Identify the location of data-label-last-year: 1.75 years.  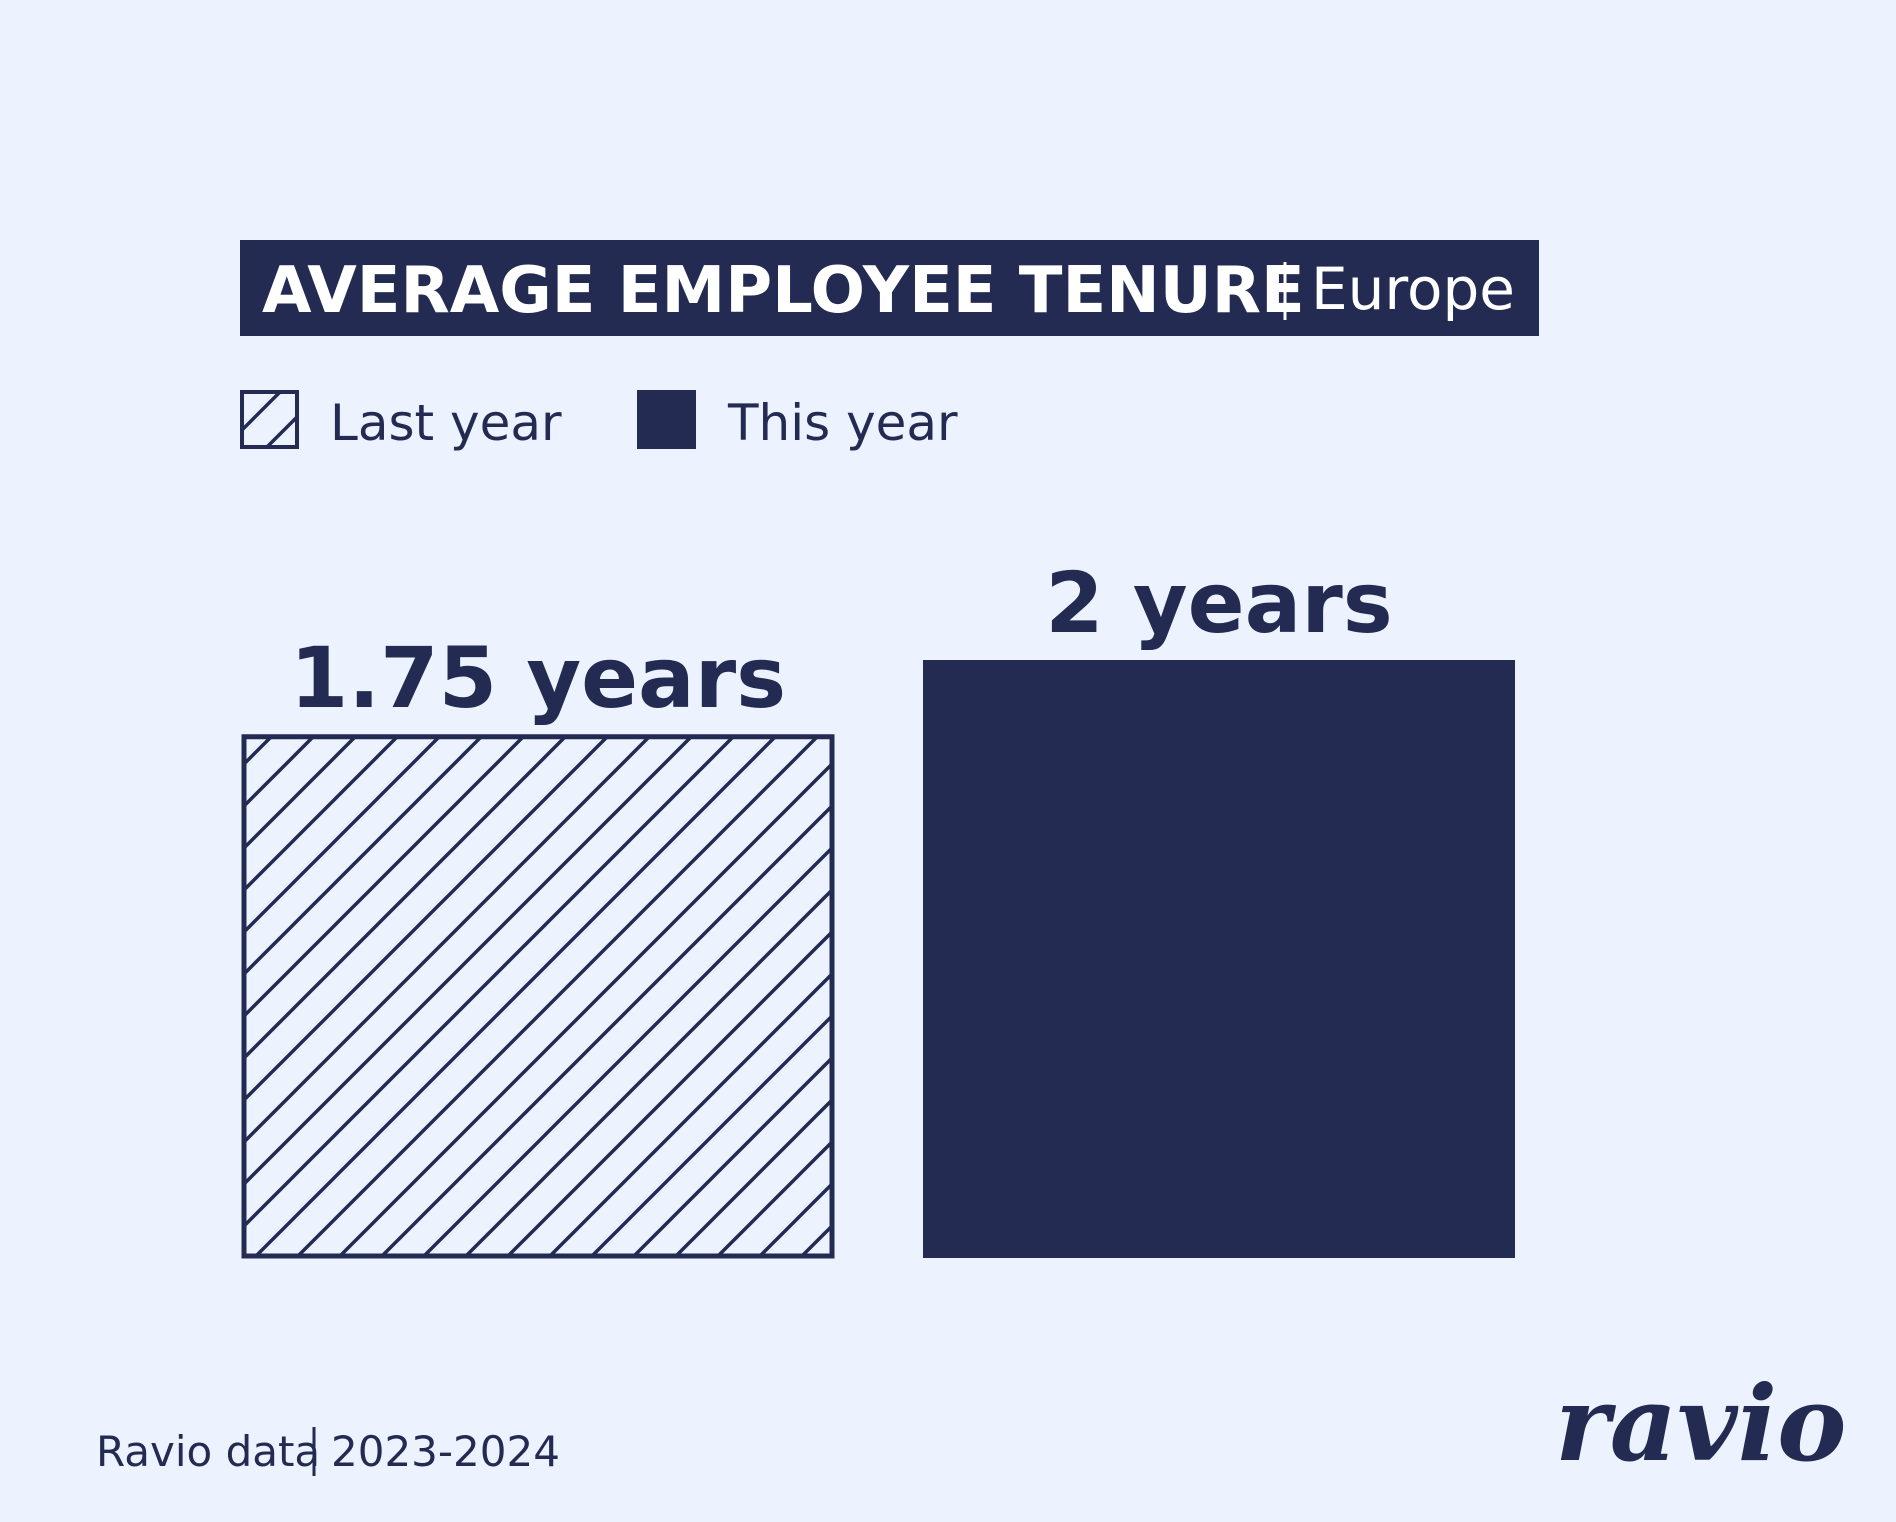
(538, 678).